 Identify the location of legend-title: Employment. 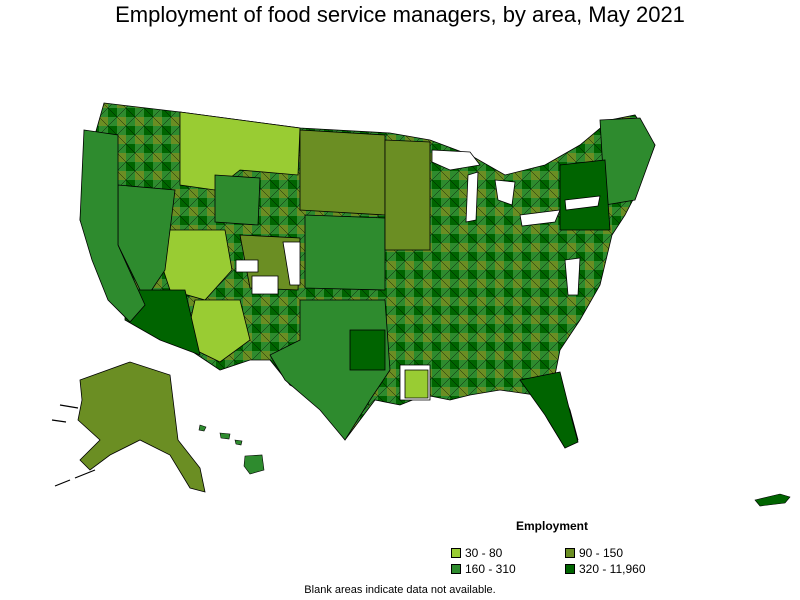
(552, 526).